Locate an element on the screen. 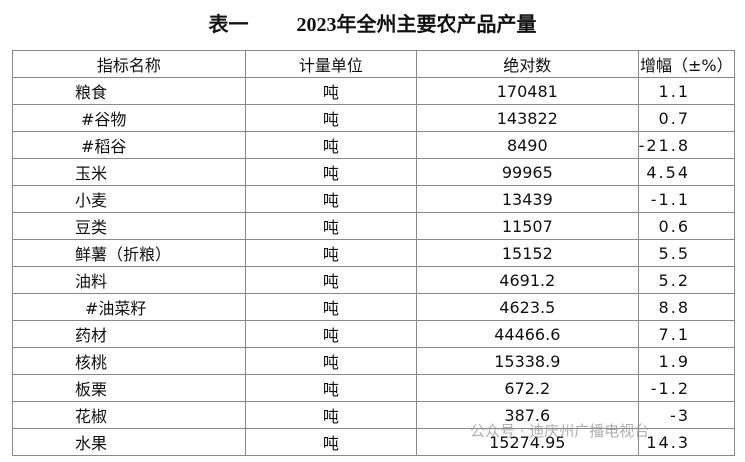  table-cell: 170481 is located at coordinates (527, 91).